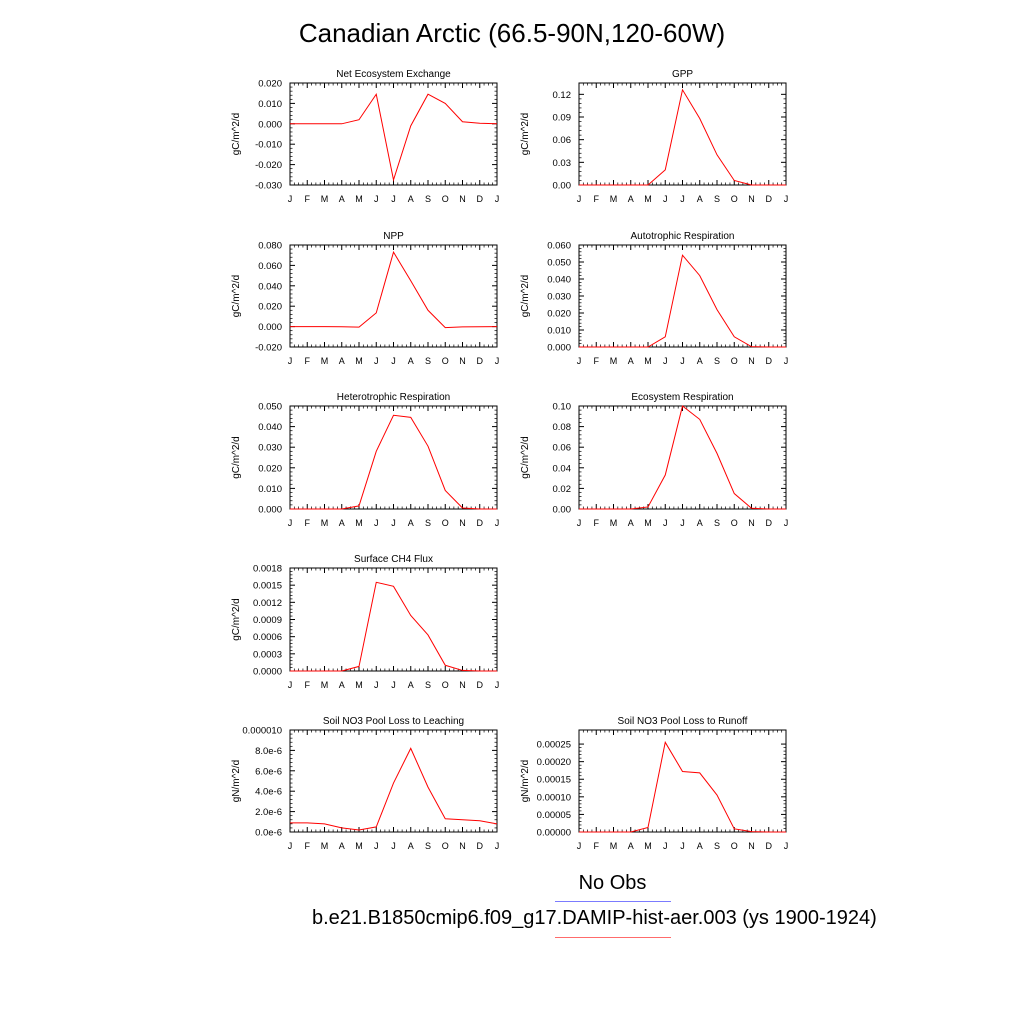  Describe the element at coordinates (562, 163) in the screenshot. I see `y-tick-label: 0.03` at that location.